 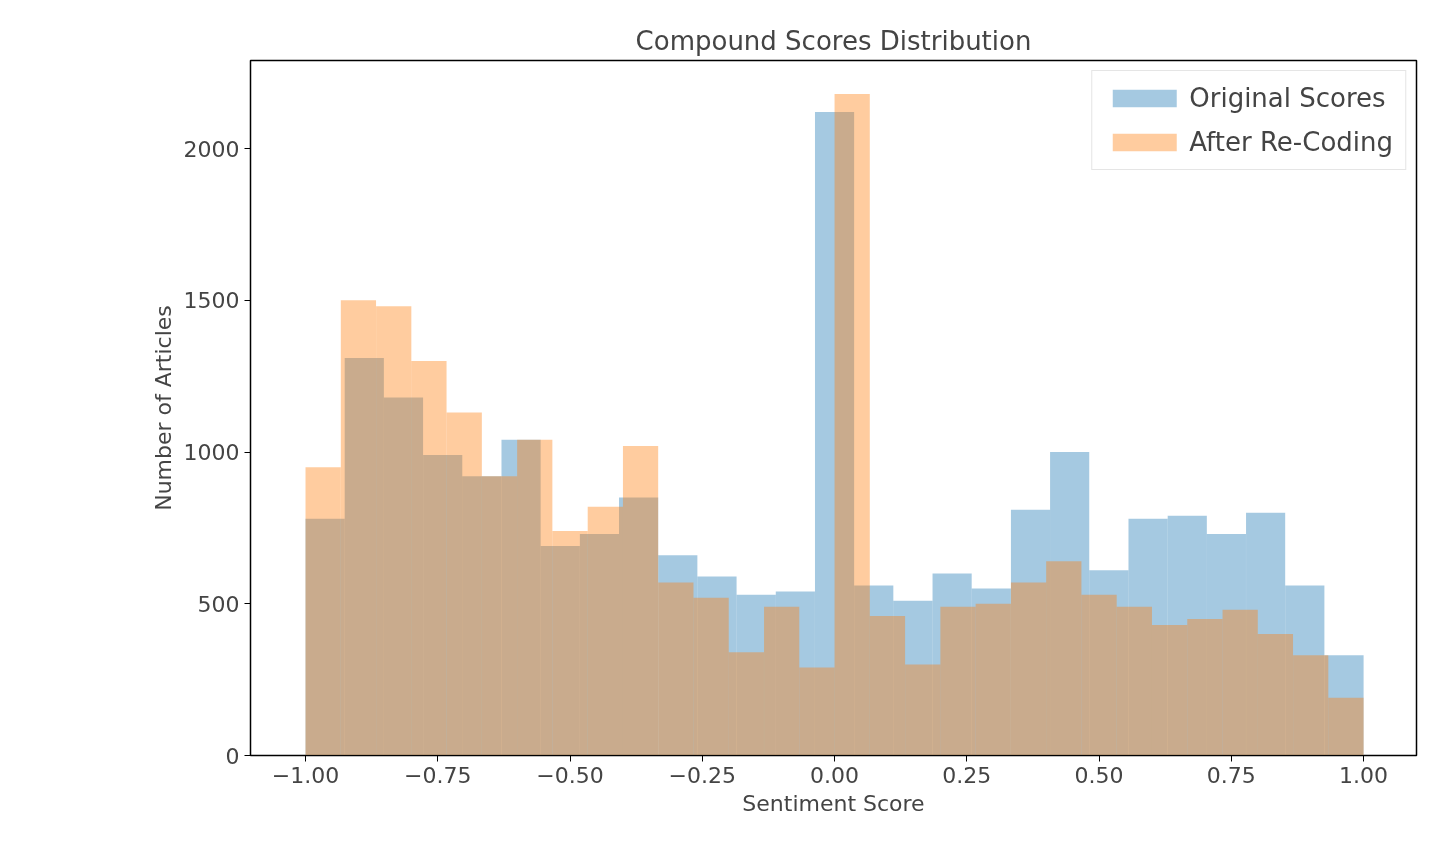 I want to click on x-tick-label: −0.75, so click(x=438, y=775).